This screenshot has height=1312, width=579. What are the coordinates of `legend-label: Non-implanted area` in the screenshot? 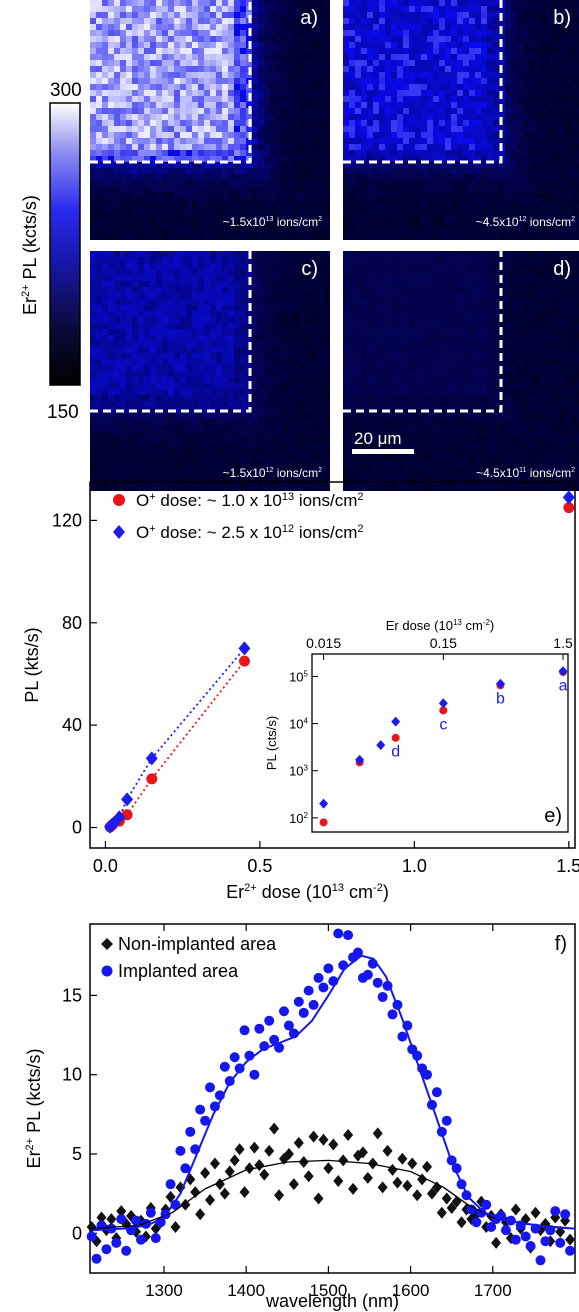 It's located at (197, 944).